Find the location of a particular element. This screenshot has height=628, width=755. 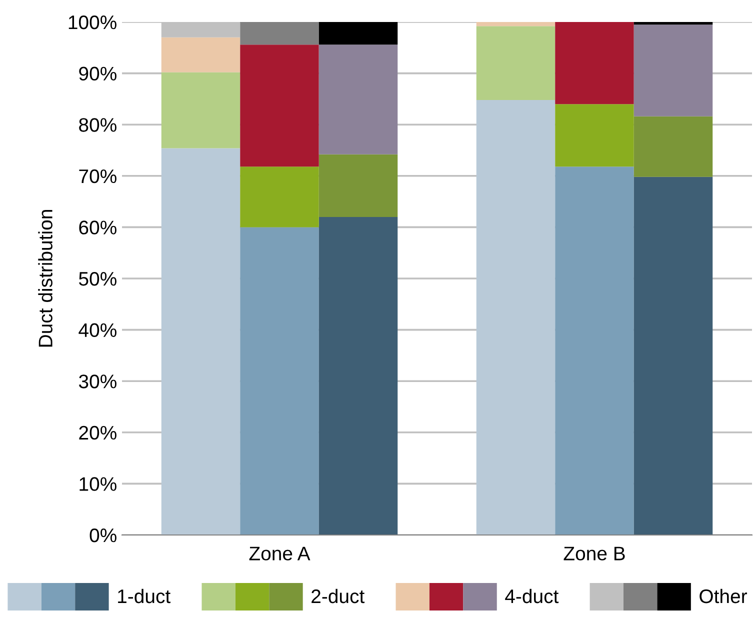

legend-label: 4-duct is located at coordinates (532, 596).